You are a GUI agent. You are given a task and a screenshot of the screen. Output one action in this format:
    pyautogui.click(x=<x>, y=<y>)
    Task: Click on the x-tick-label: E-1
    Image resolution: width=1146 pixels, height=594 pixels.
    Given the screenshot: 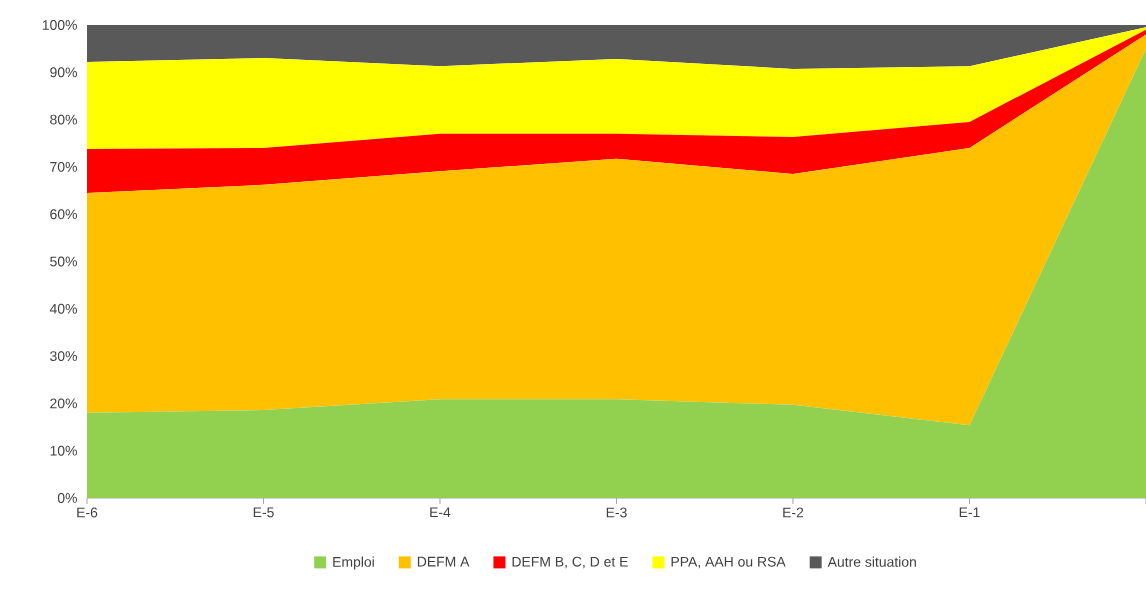 What is the action you would take?
    pyautogui.click(x=969, y=512)
    